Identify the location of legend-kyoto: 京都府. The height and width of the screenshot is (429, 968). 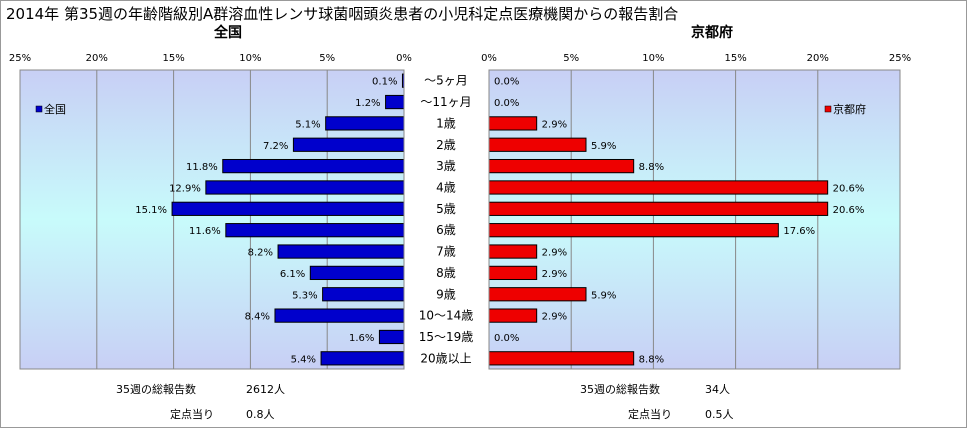
(845, 109).